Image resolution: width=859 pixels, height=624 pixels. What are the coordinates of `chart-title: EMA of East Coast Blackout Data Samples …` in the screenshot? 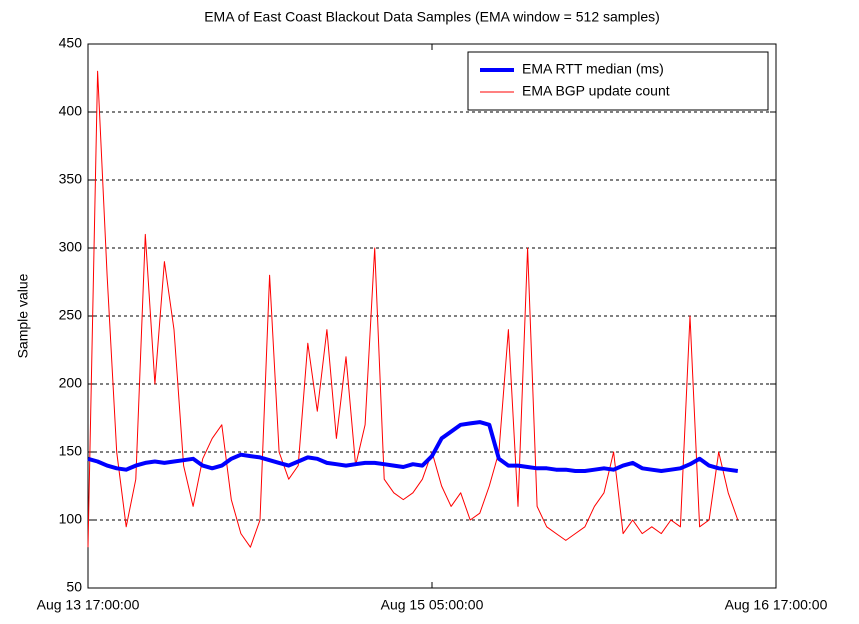 It's located at (432, 17).